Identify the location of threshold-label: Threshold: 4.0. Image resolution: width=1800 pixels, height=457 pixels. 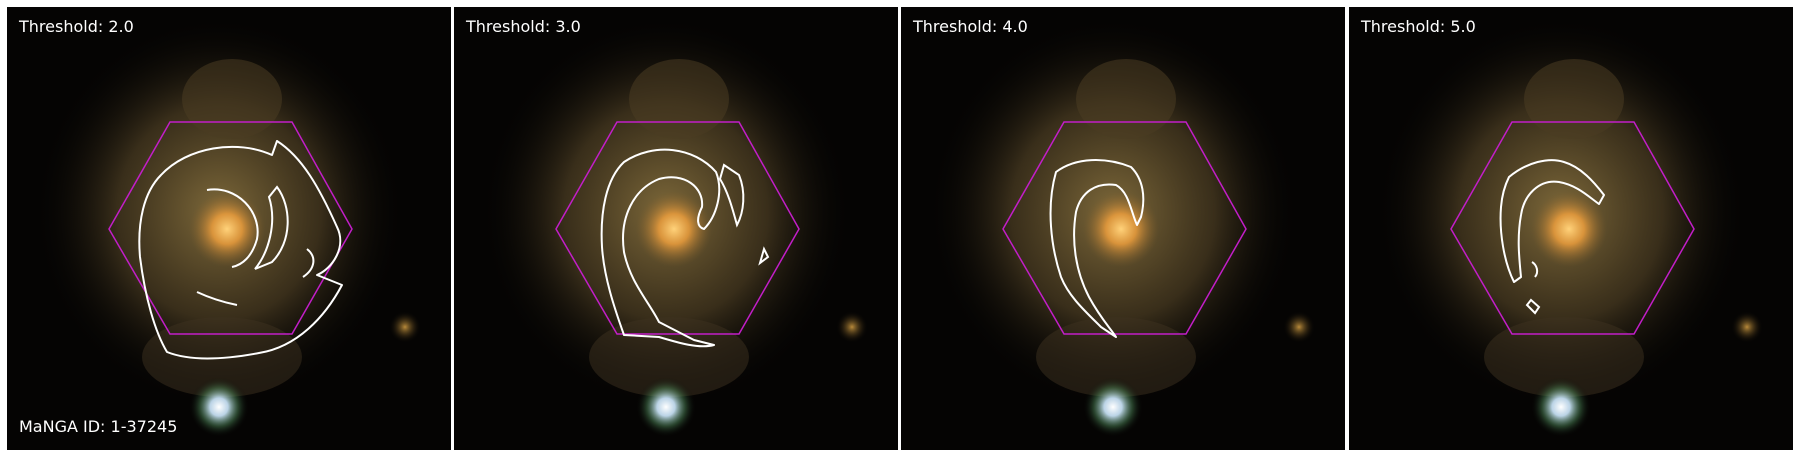
(970, 26).